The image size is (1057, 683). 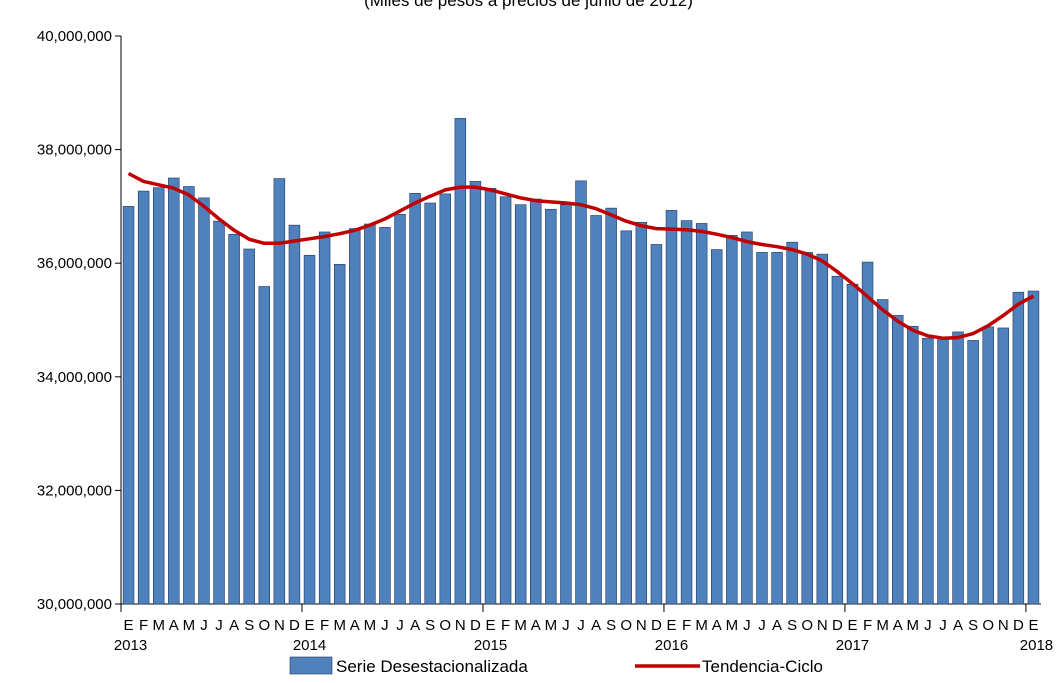 What do you see at coordinates (432, 666) in the screenshot?
I see `legend-label-bars: Serie Desestacionalizada` at bounding box center [432, 666].